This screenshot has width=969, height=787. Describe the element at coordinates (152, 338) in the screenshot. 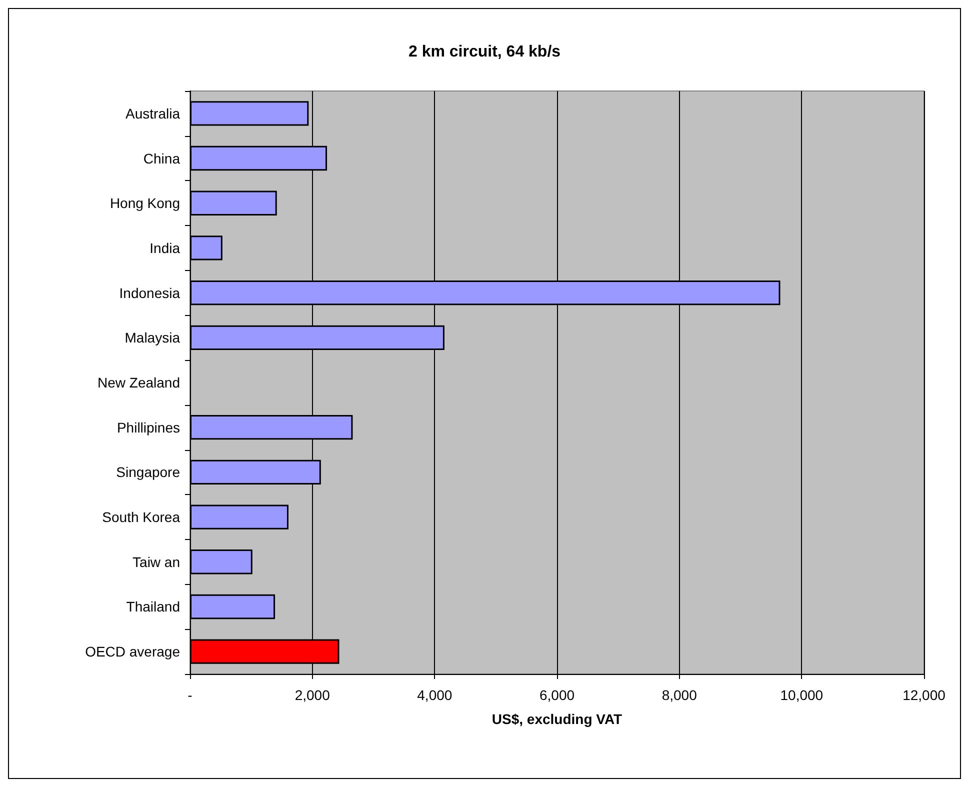

I see `y-tick-label: Malaysia` at that location.